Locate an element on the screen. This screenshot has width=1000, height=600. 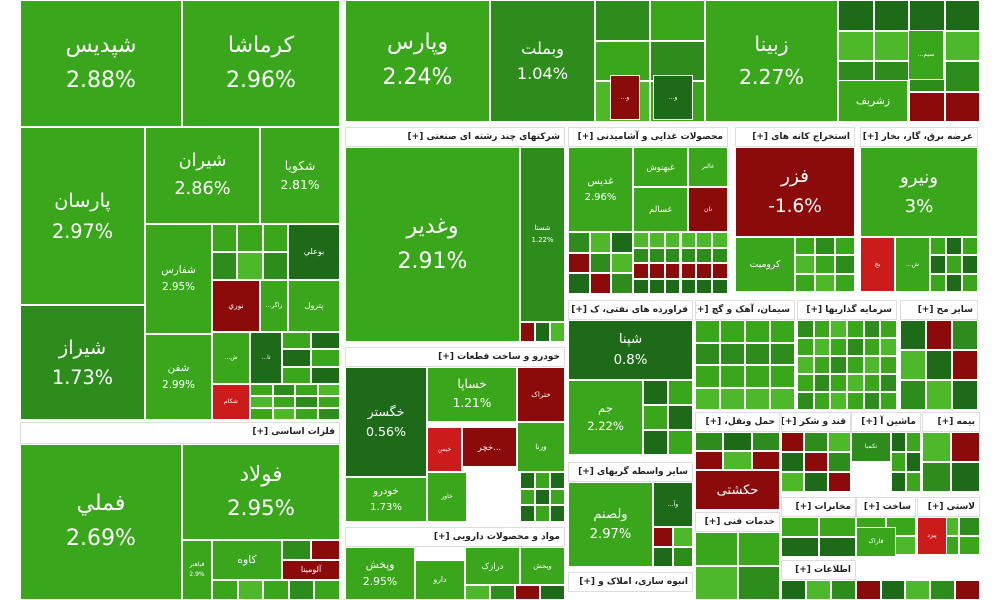
stock-symbol: ختراک is located at coordinates (541, 394).